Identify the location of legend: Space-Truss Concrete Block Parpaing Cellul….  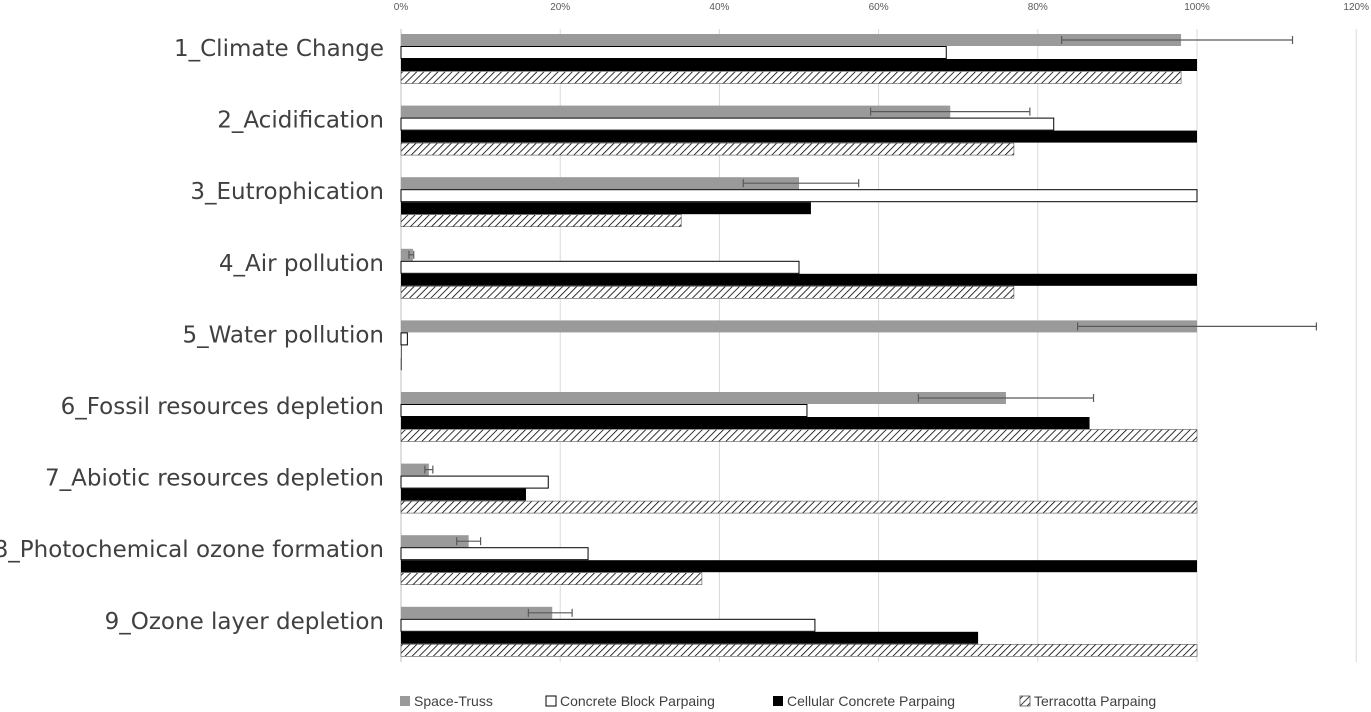
(778, 701).